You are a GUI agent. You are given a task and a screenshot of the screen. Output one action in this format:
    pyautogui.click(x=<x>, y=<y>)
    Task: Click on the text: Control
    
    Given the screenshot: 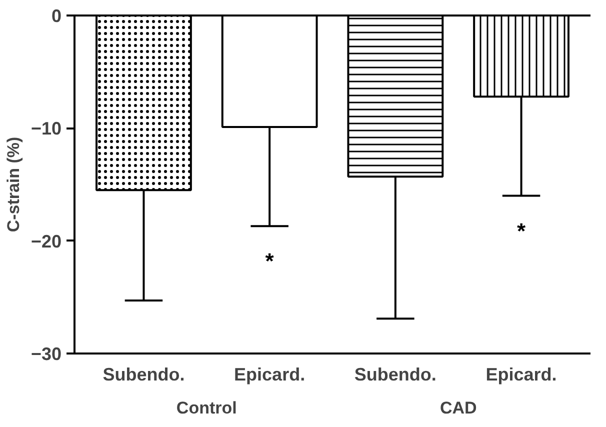 What is the action you would take?
    pyautogui.click(x=206, y=408)
    